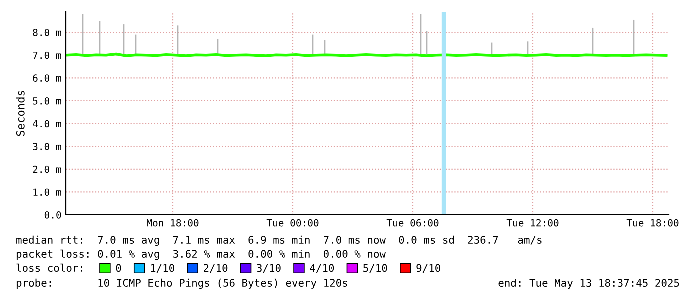 Image resolution: width=697 pixels, height=297 pixels. Describe the element at coordinates (182, 284) in the screenshot. I see `text: probe: 10 ICMP Echo Pings (56 Bytes) every 120s` at that location.